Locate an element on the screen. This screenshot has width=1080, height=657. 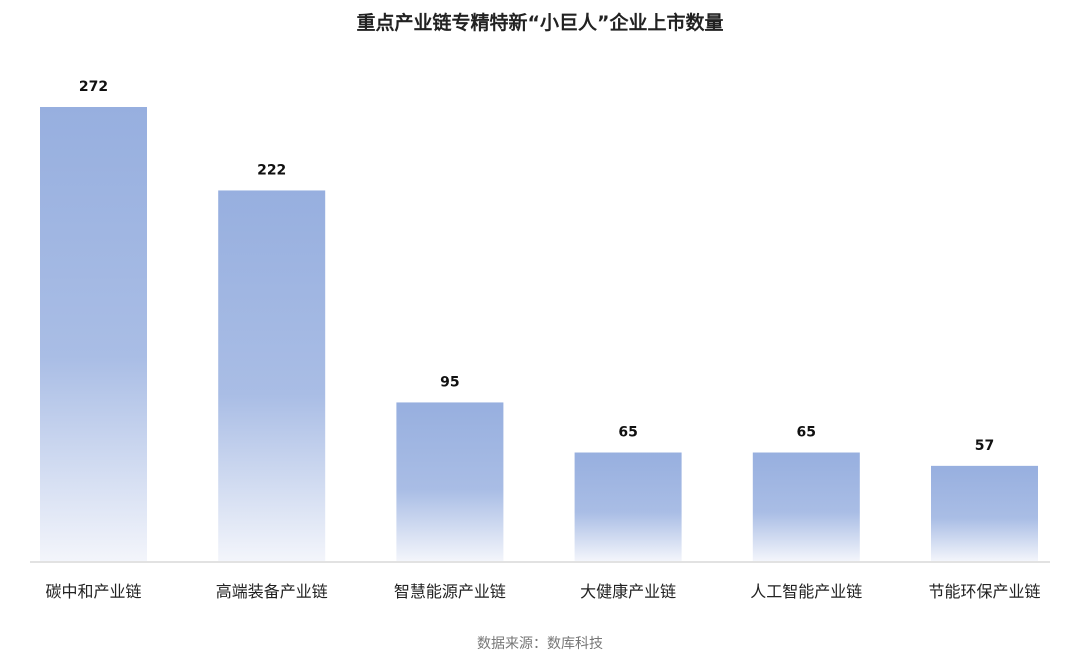
data-label: 272 is located at coordinates (93, 87).